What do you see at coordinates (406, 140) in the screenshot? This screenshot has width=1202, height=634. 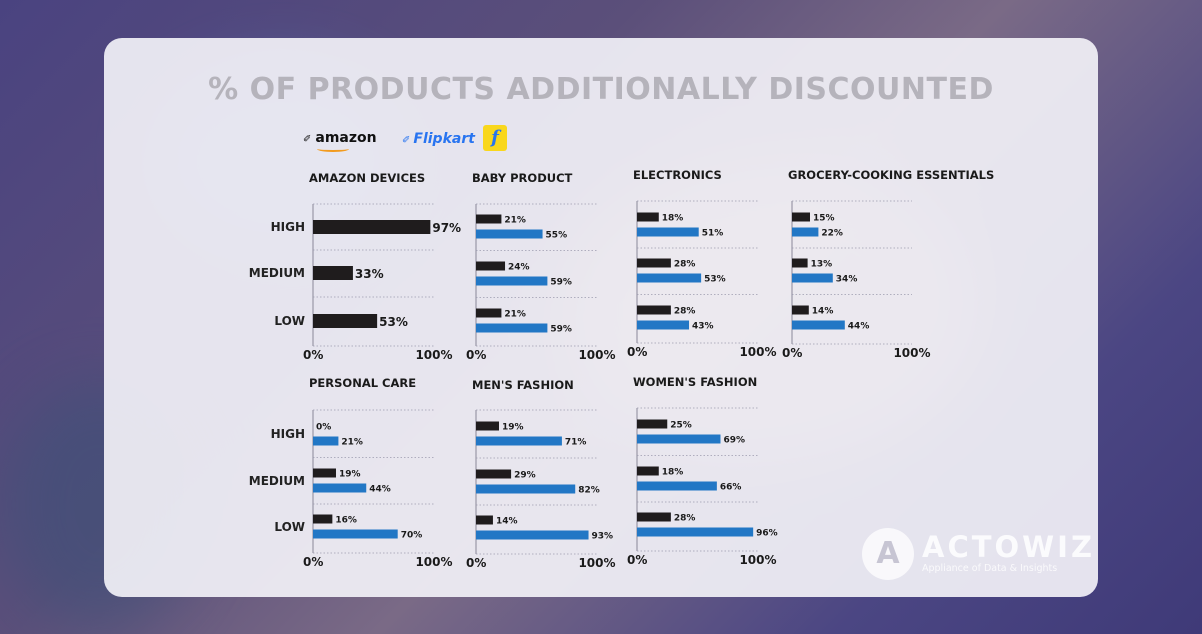 I see `flipkart-mark-icon: ✐` at bounding box center [406, 140].